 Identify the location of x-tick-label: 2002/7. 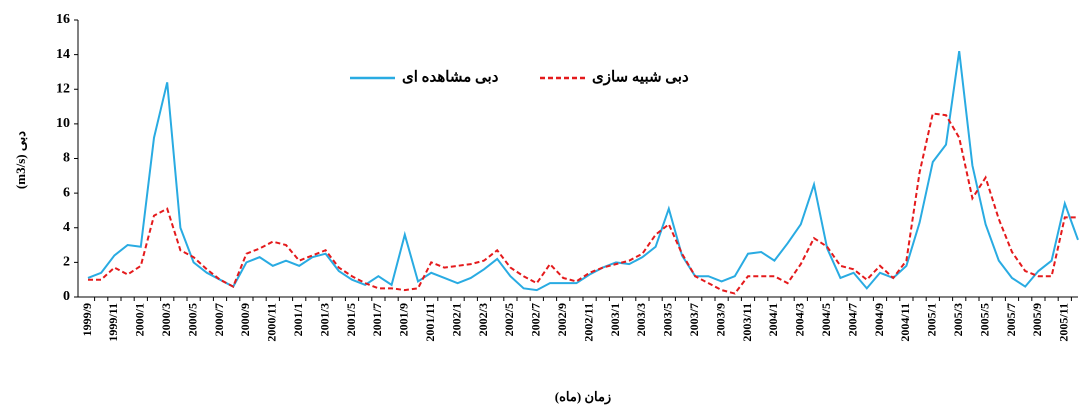
(536, 319).